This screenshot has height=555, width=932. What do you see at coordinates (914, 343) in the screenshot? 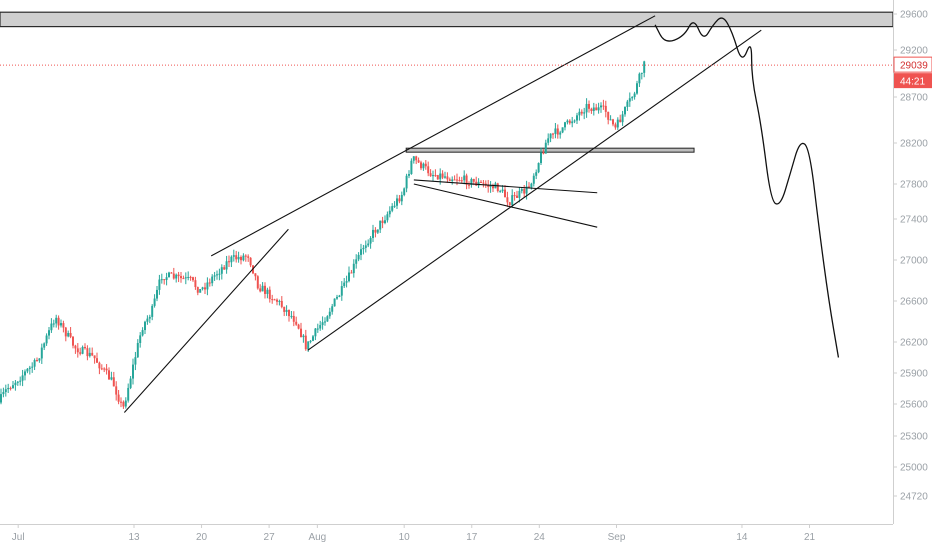
I see `price-tick-label: 26200` at bounding box center [914, 343].